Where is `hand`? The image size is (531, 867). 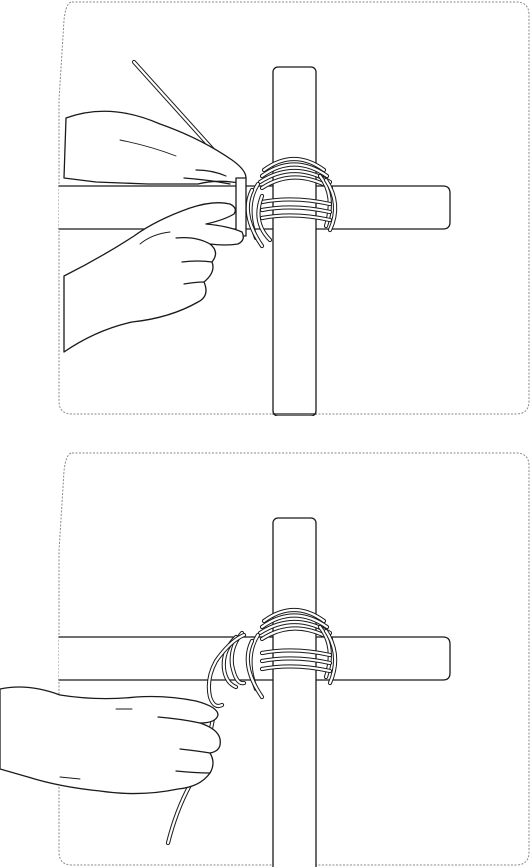
hand is located at coordinates (110, 740).